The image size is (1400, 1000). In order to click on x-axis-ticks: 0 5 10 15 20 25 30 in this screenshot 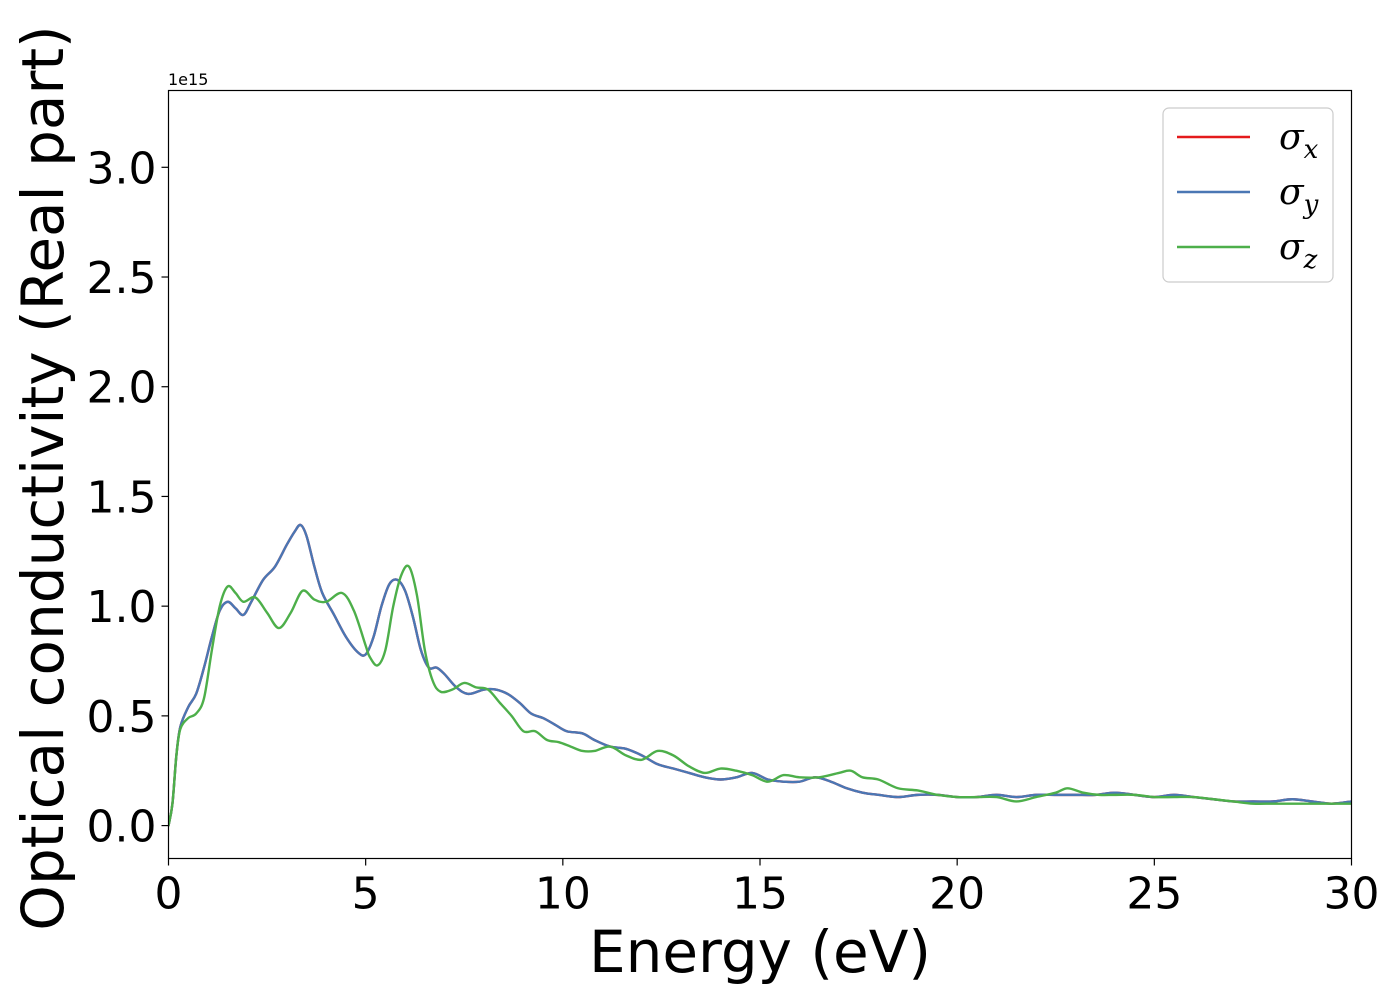, I will do `click(767, 889)`.